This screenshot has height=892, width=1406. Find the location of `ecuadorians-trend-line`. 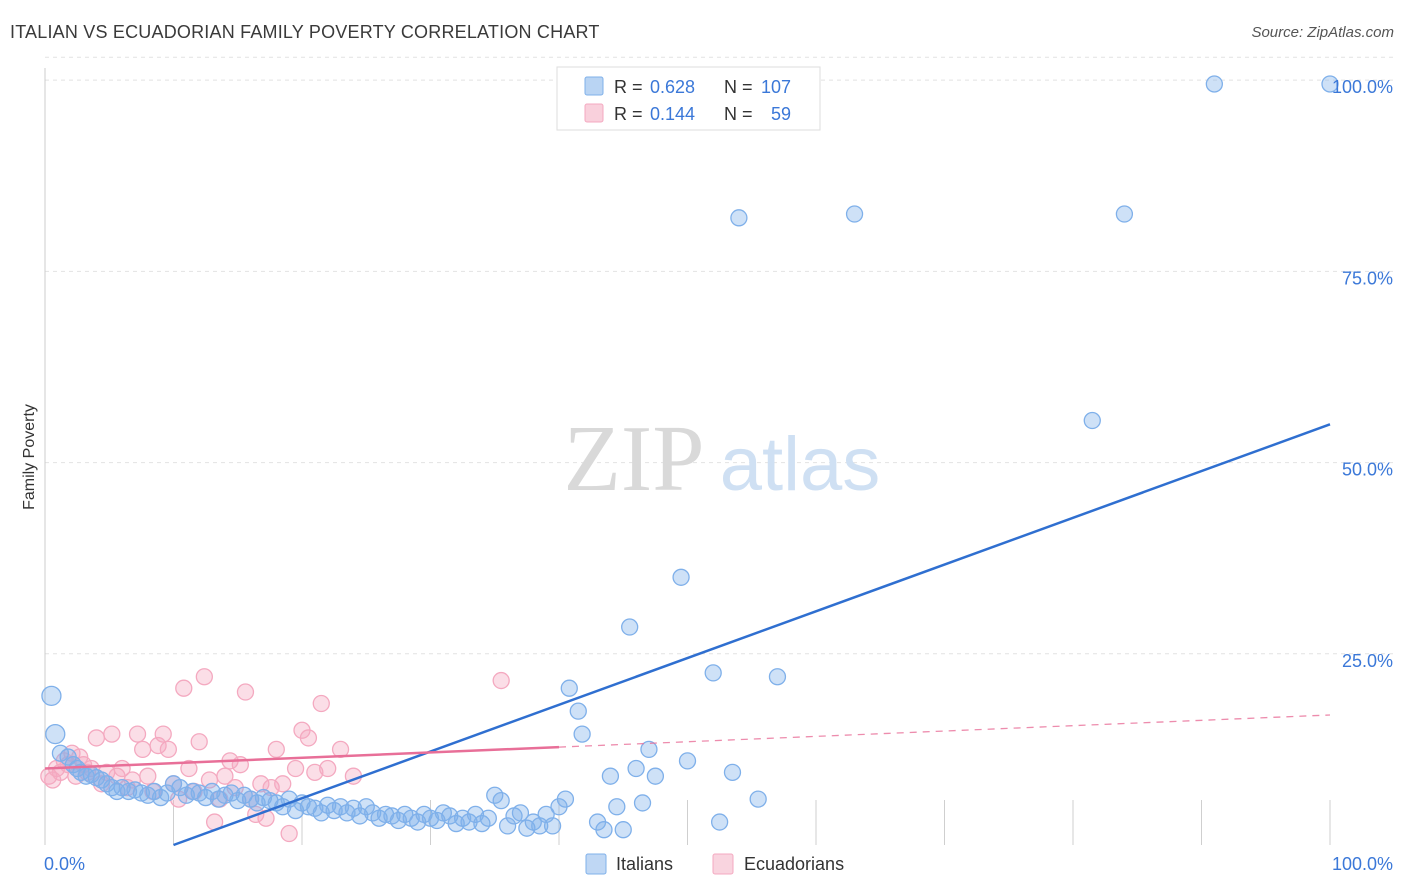

ecuadorians-trend-line is located at coordinates (302, 757).